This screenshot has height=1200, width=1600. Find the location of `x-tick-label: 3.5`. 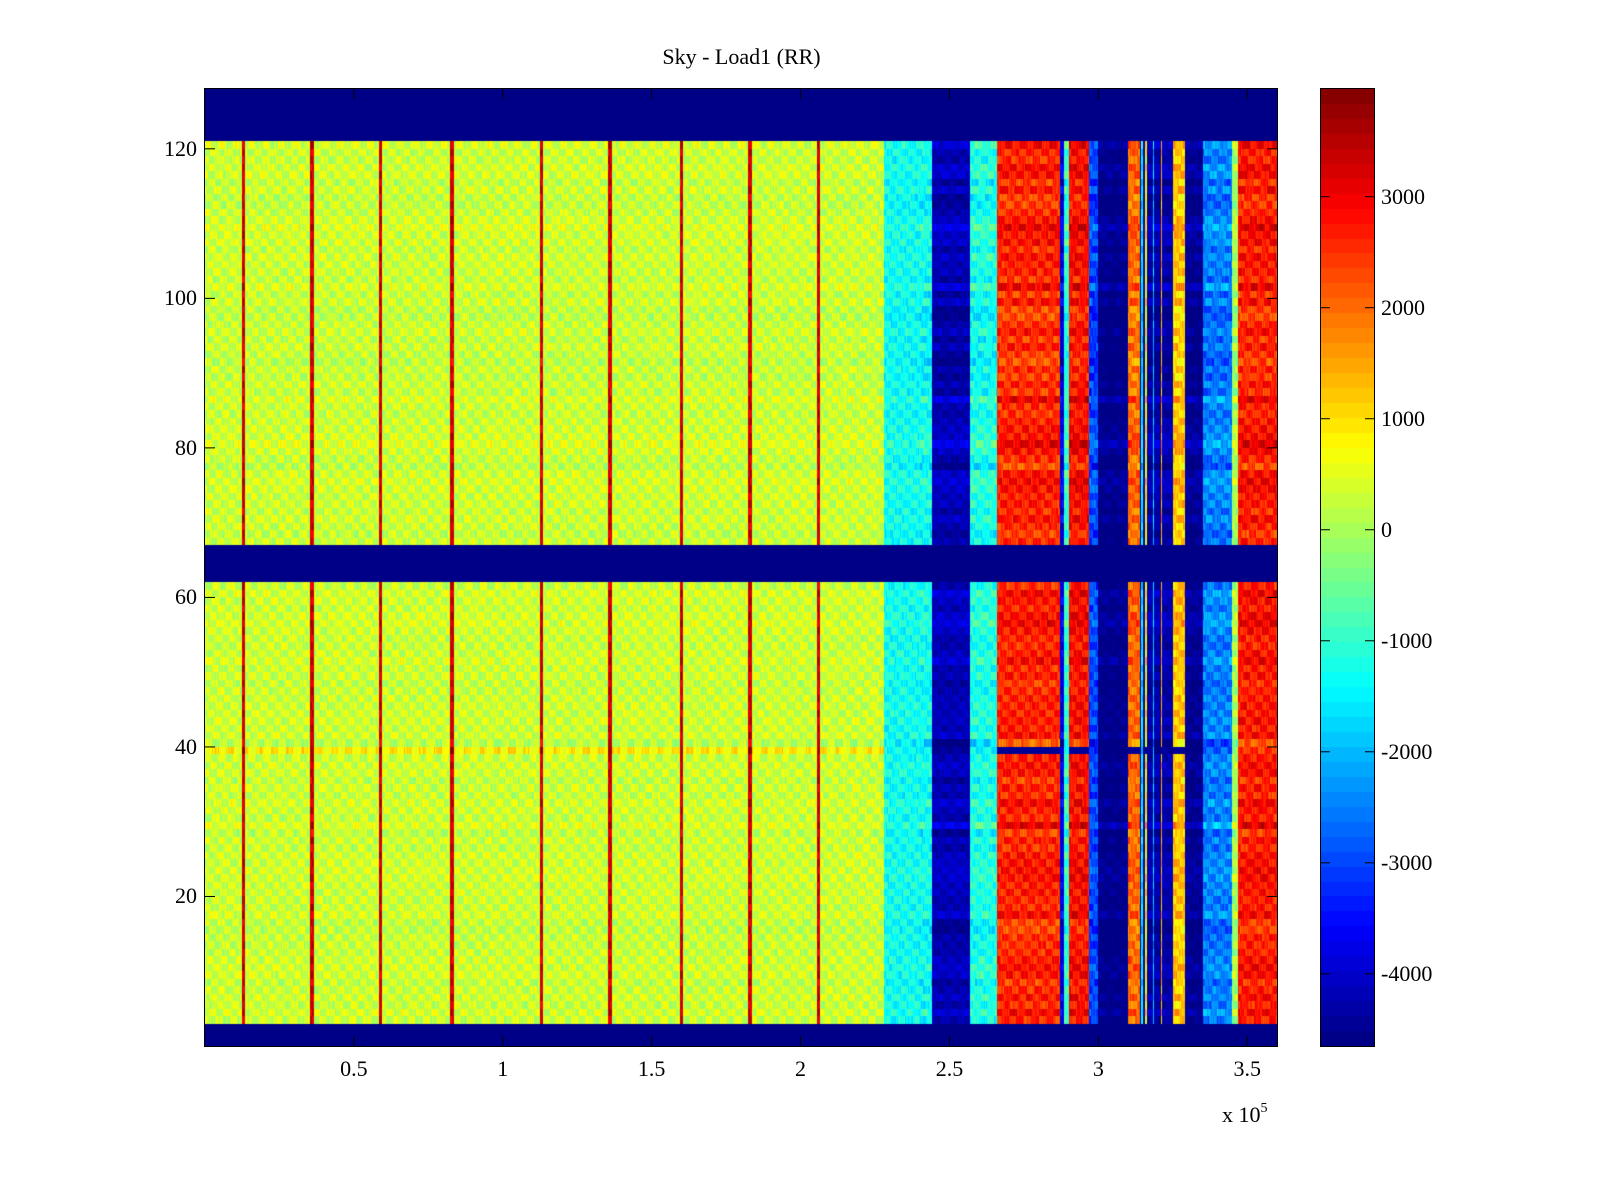

x-tick-label: 3.5 is located at coordinates (1247, 1068).